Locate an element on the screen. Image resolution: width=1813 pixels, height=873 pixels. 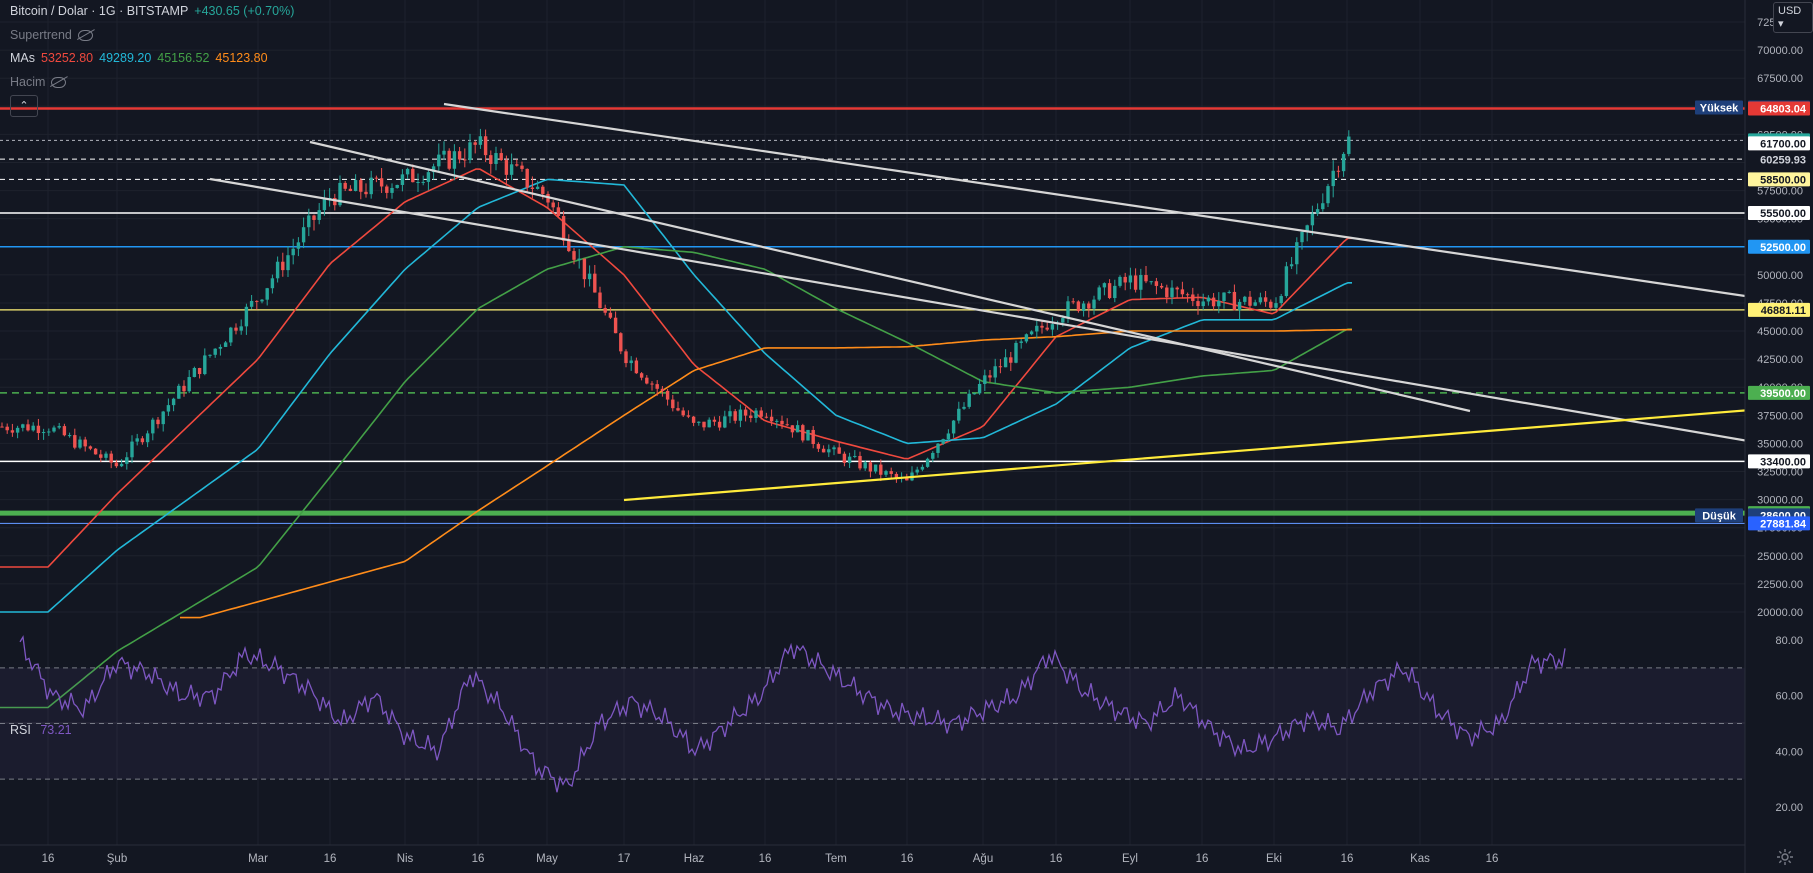
price-tick: 37500.00 is located at coordinates (1780, 416).